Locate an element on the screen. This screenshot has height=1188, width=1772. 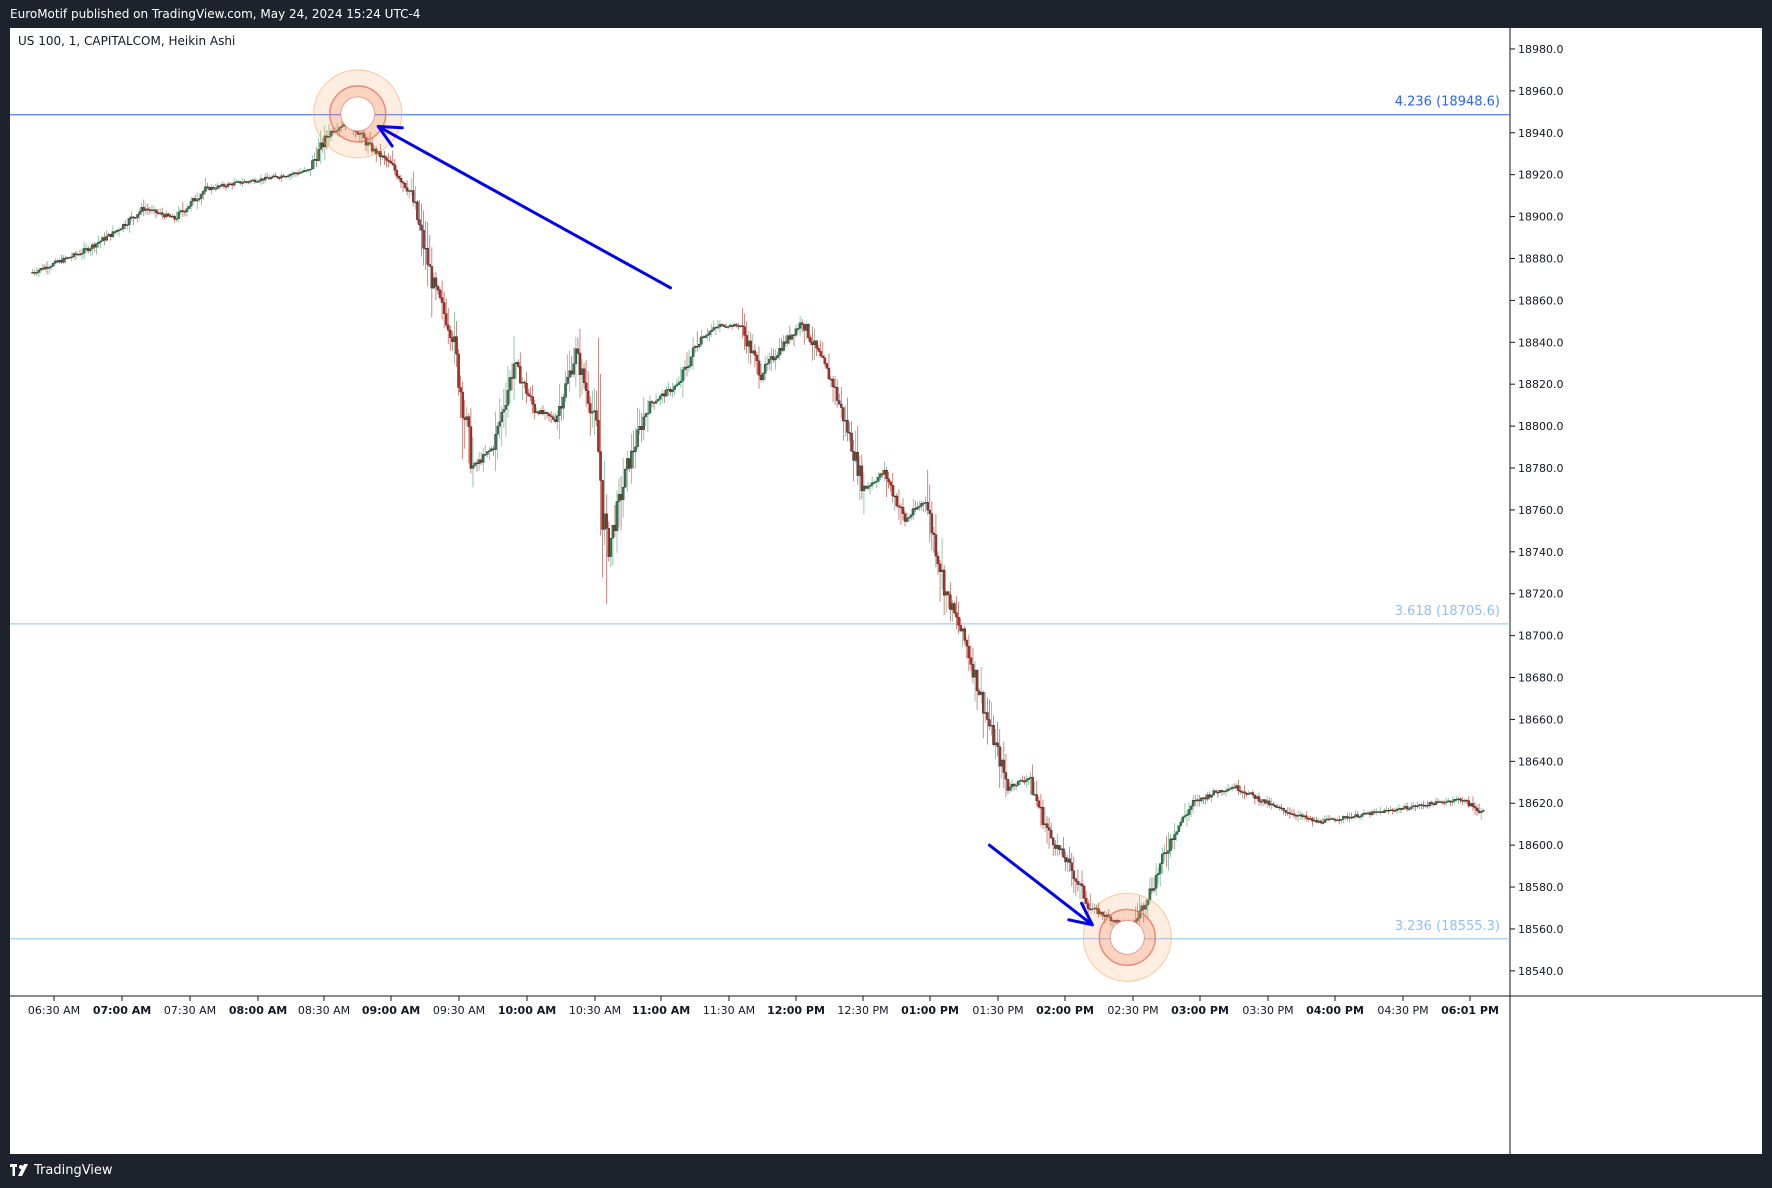
x-tick-label: 11:30 AM is located at coordinates (729, 1010).